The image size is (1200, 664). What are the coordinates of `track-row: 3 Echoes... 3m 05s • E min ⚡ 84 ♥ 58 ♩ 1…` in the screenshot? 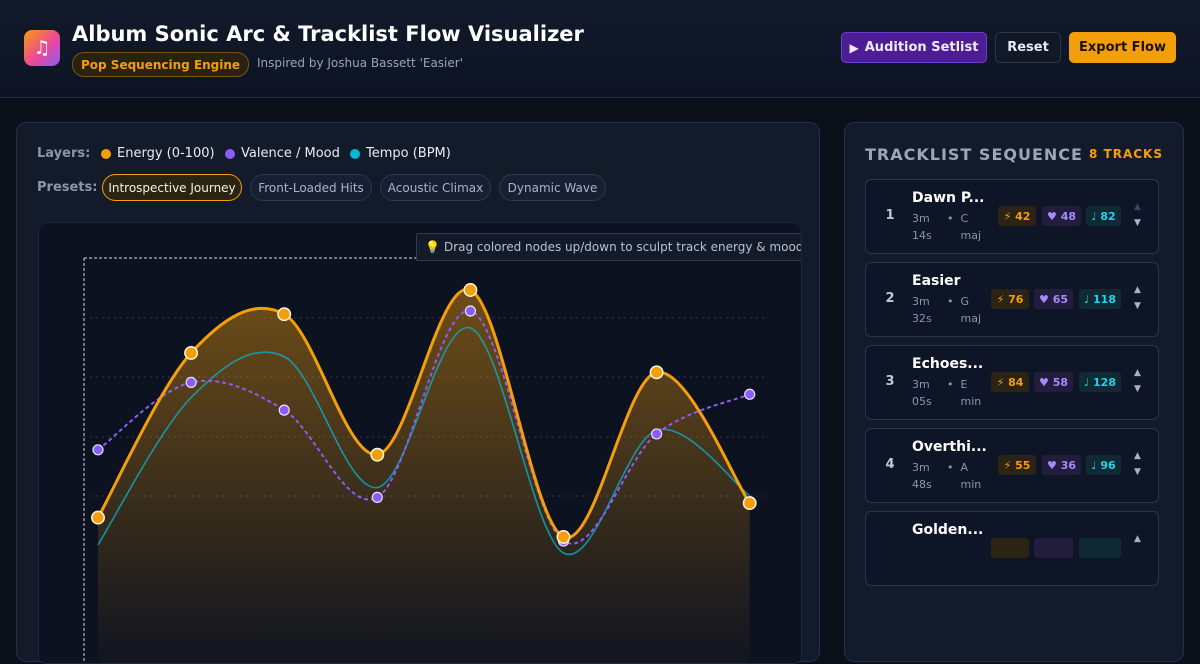 It's located at (1012, 382).